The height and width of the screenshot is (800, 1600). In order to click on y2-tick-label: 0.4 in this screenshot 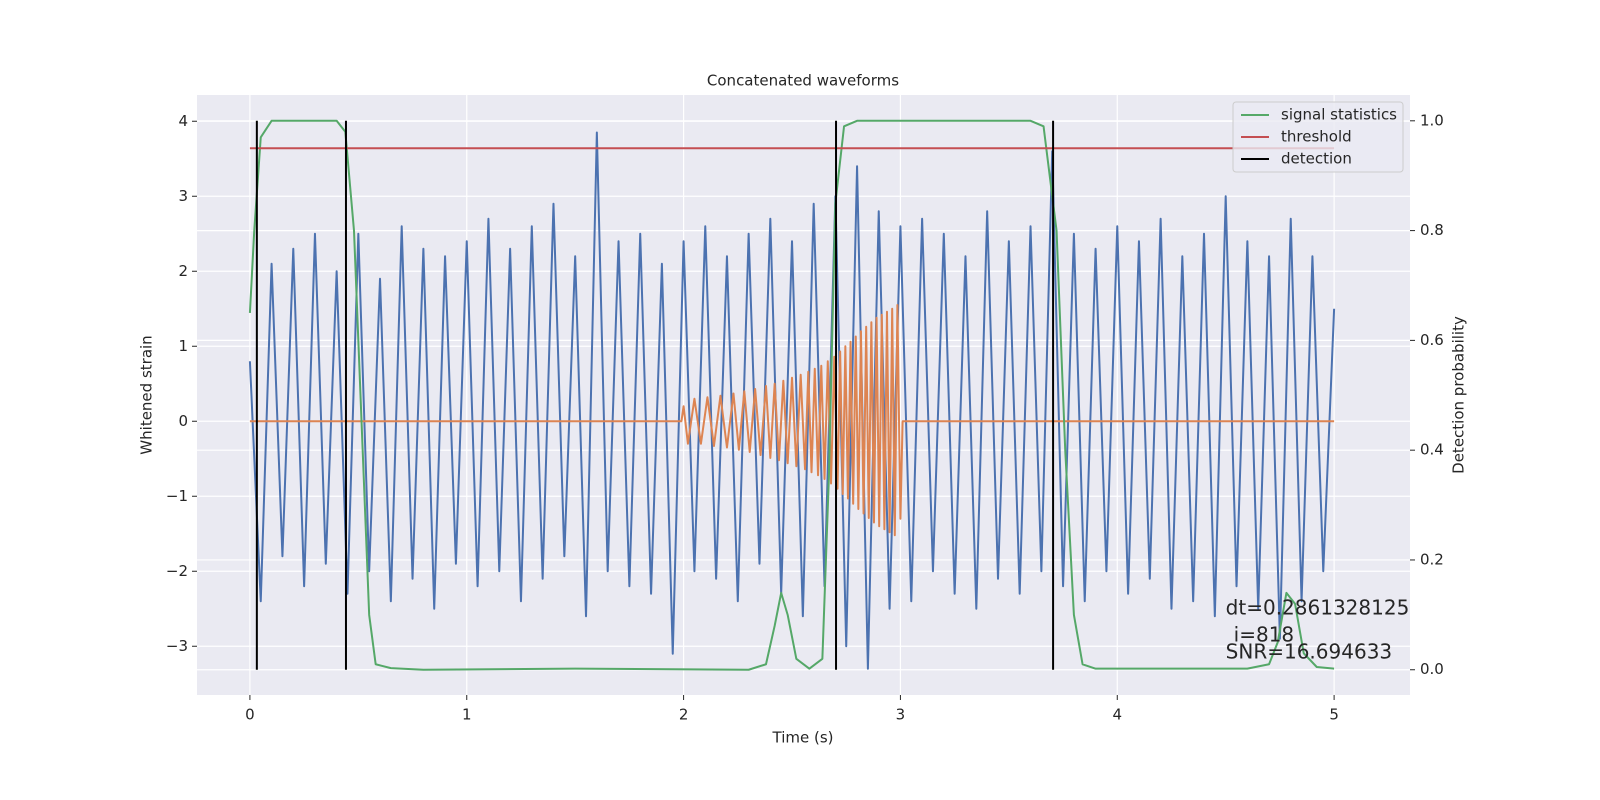, I will do `click(1432, 450)`.